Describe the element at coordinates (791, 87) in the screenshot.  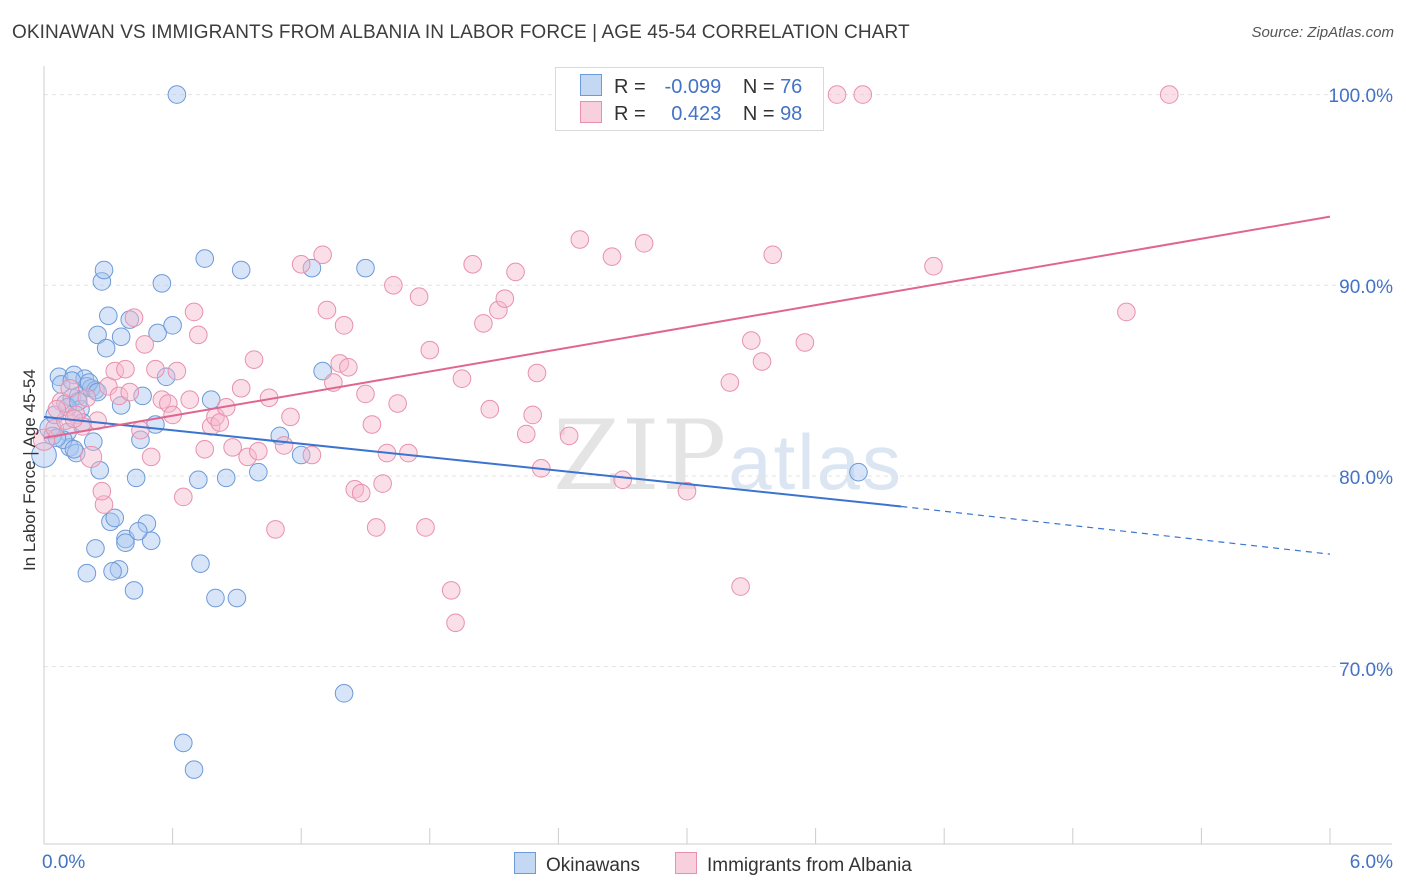
I see `legend-n-value: 76` at that location.